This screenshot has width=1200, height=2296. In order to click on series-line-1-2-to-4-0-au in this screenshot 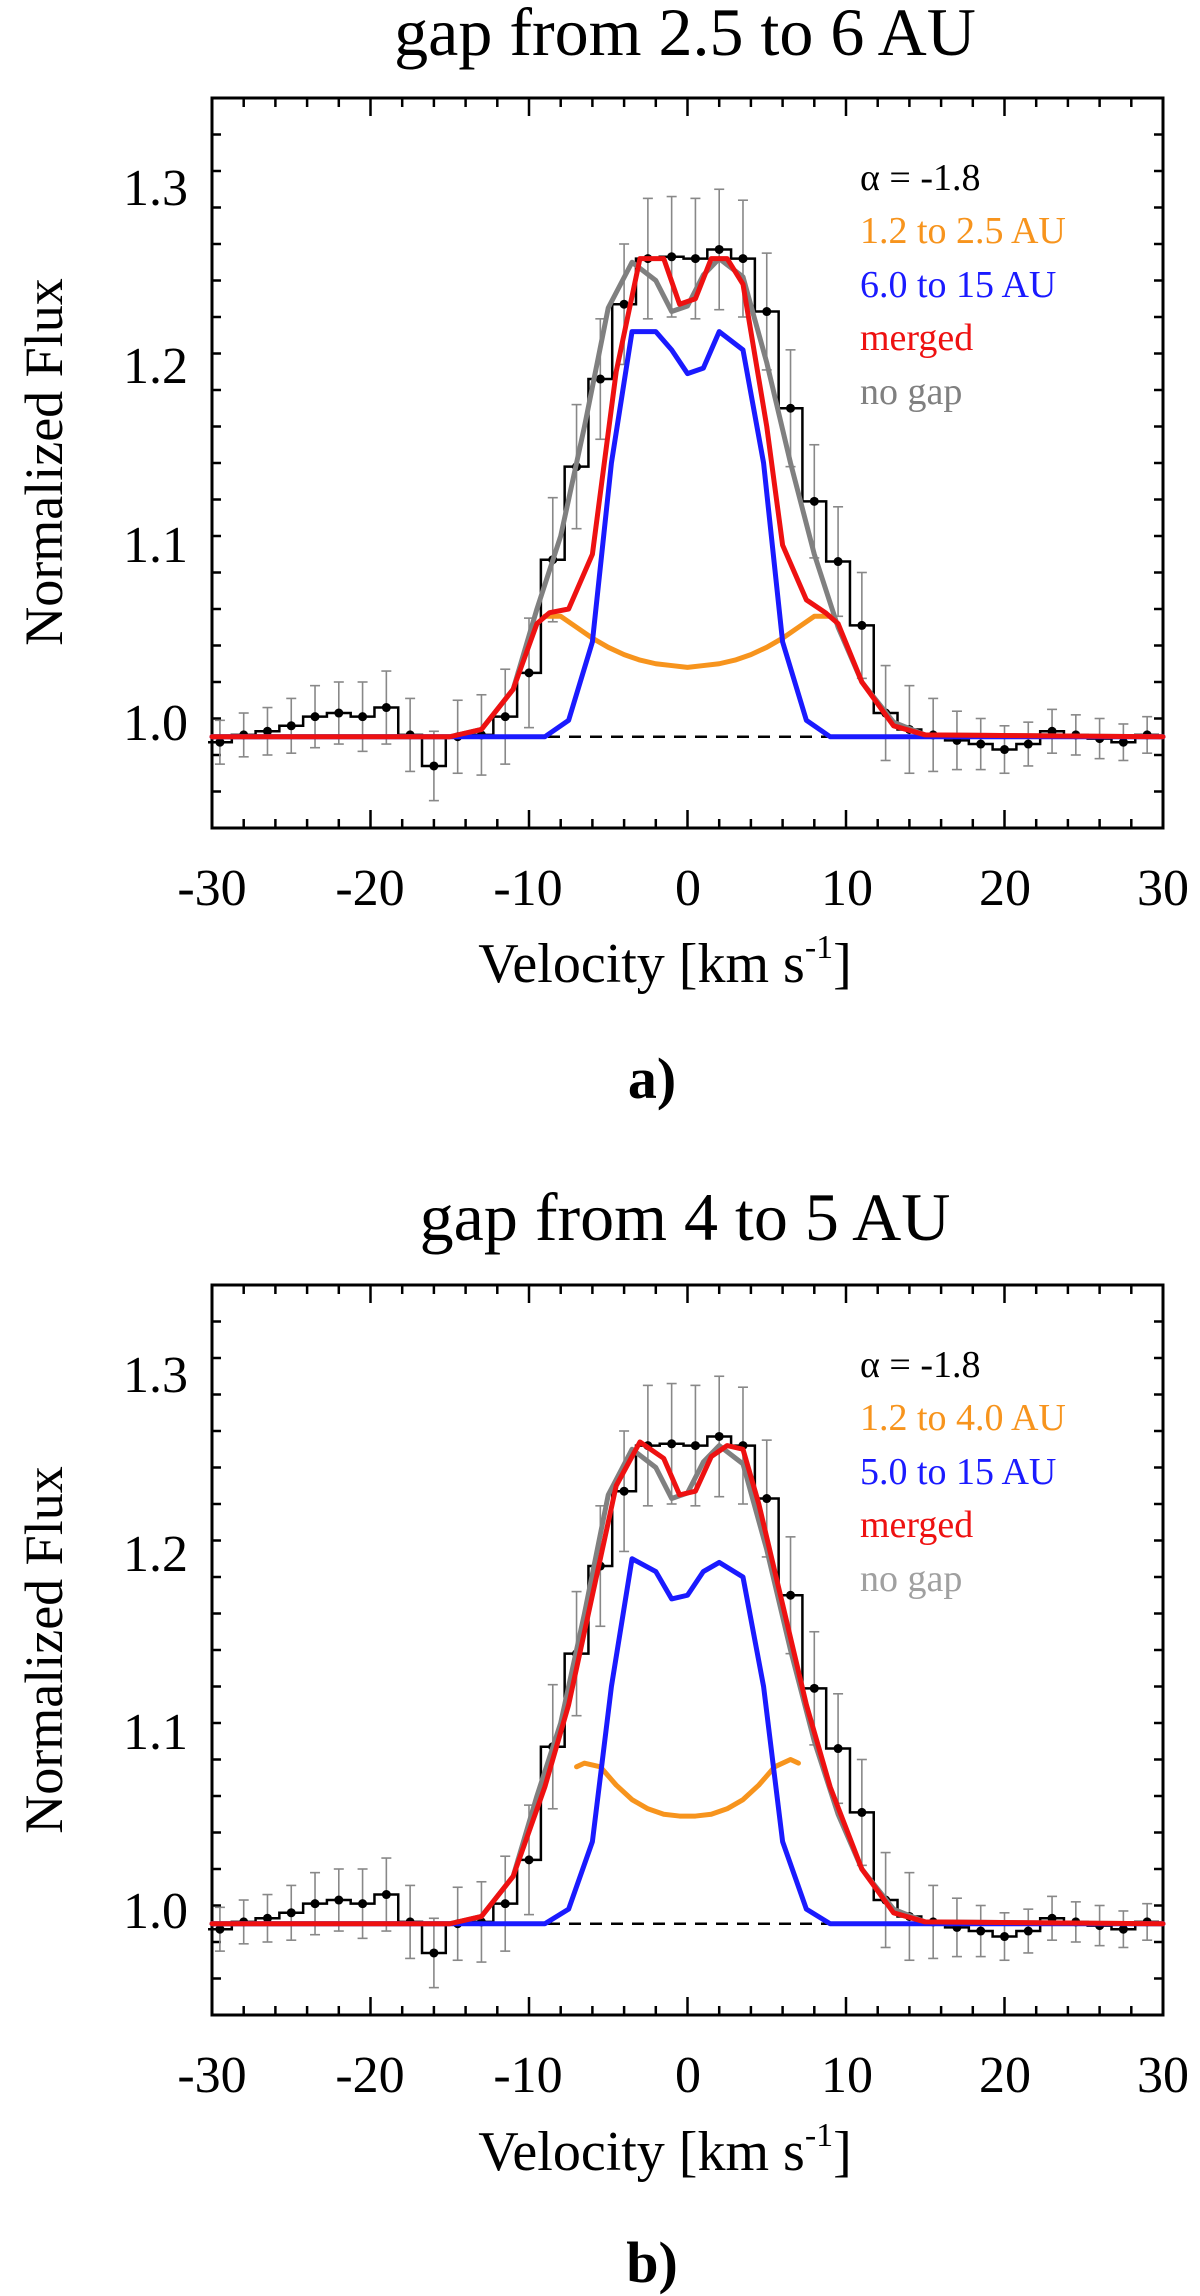, I will do `click(687, 1788)`.